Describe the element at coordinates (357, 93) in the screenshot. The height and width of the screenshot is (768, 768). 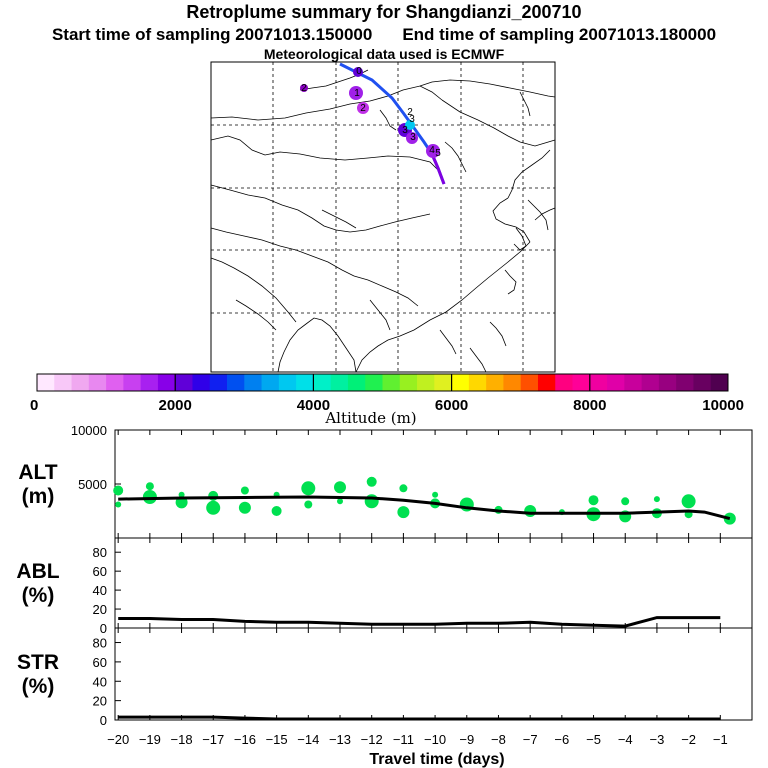
I see `trajectory-cluster-label: 1` at that location.